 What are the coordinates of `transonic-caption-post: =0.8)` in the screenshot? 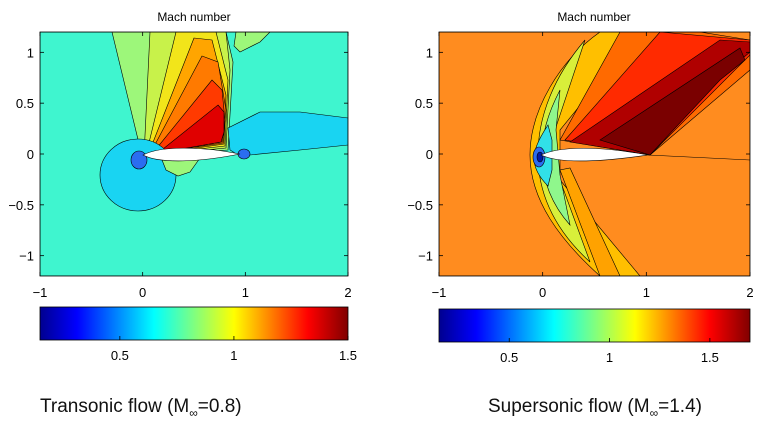 It's located at (219, 406).